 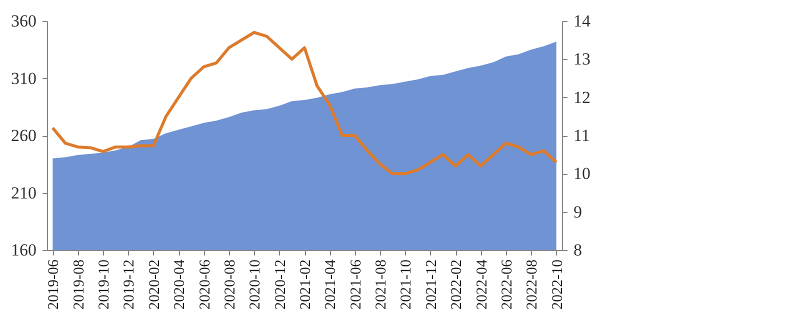 What do you see at coordinates (356, 284) in the screenshot?
I see `x-tick-label: 2021-06` at bounding box center [356, 284].